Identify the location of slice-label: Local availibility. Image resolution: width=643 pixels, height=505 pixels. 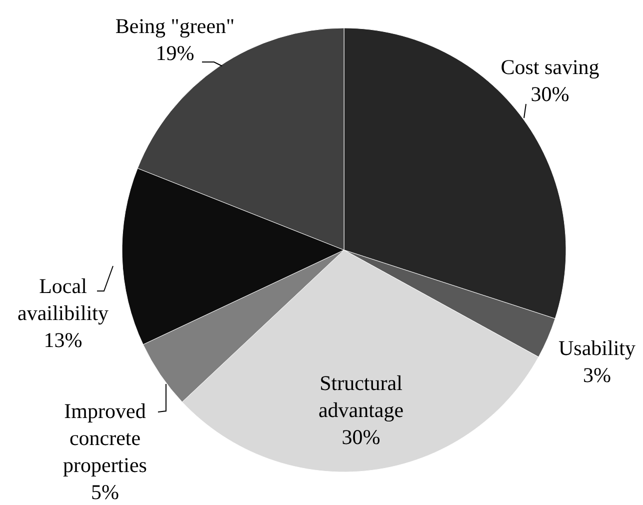
(63, 299).